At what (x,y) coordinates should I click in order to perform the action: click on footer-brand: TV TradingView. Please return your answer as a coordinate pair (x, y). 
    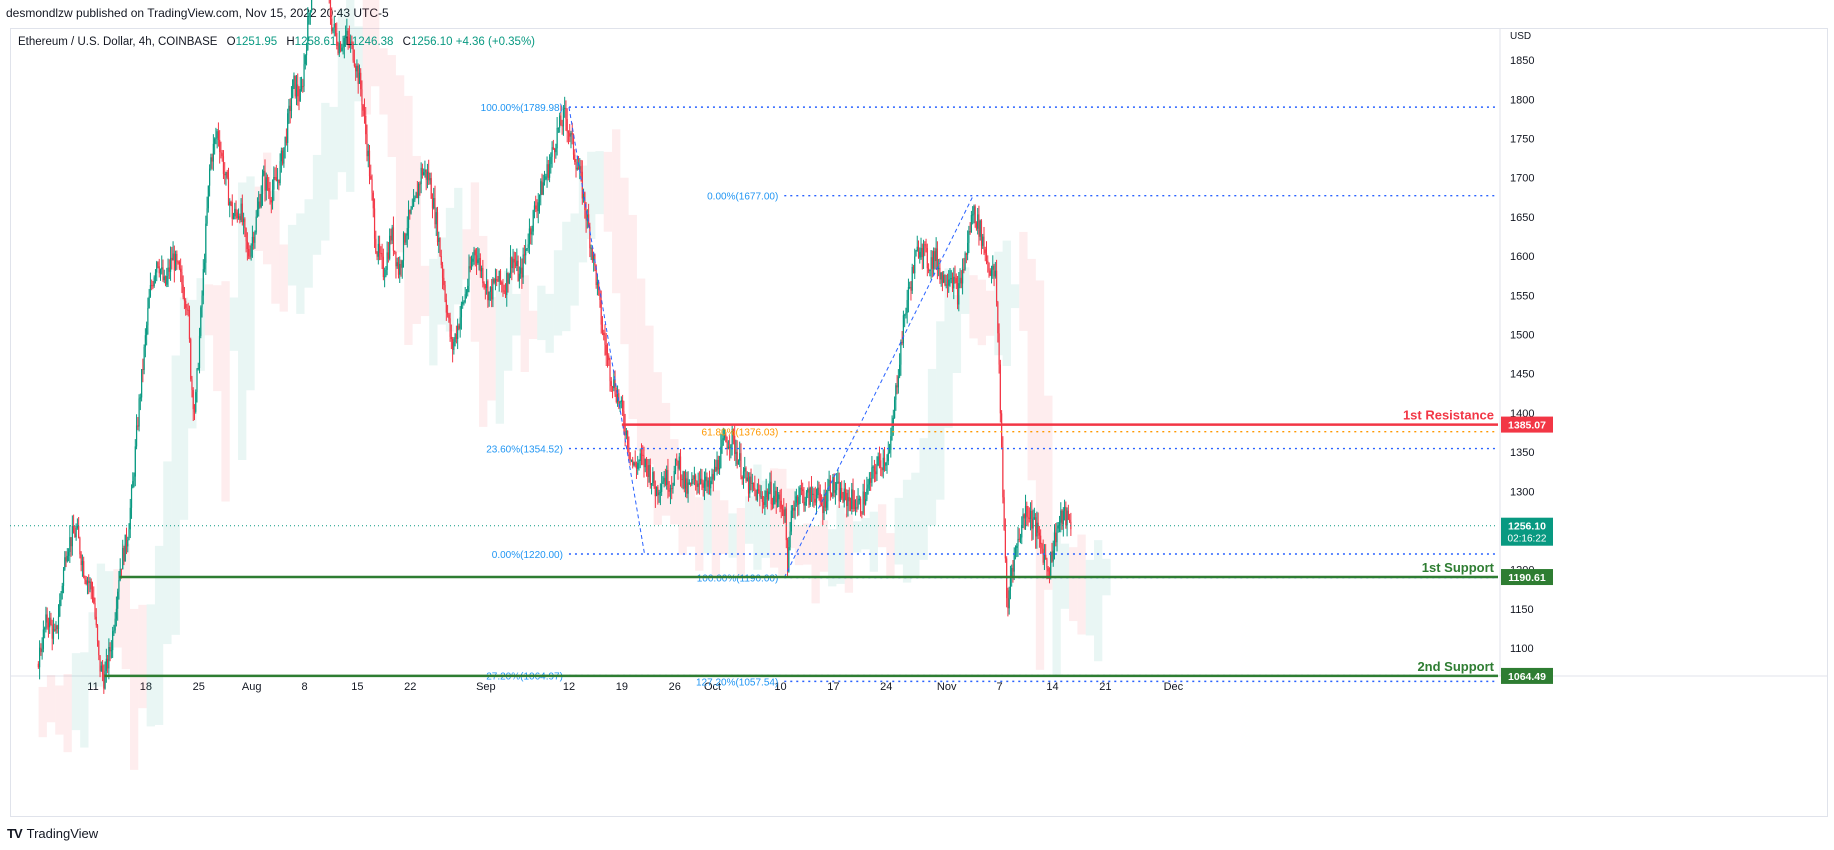
    Looking at the image, I should click on (52, 833).